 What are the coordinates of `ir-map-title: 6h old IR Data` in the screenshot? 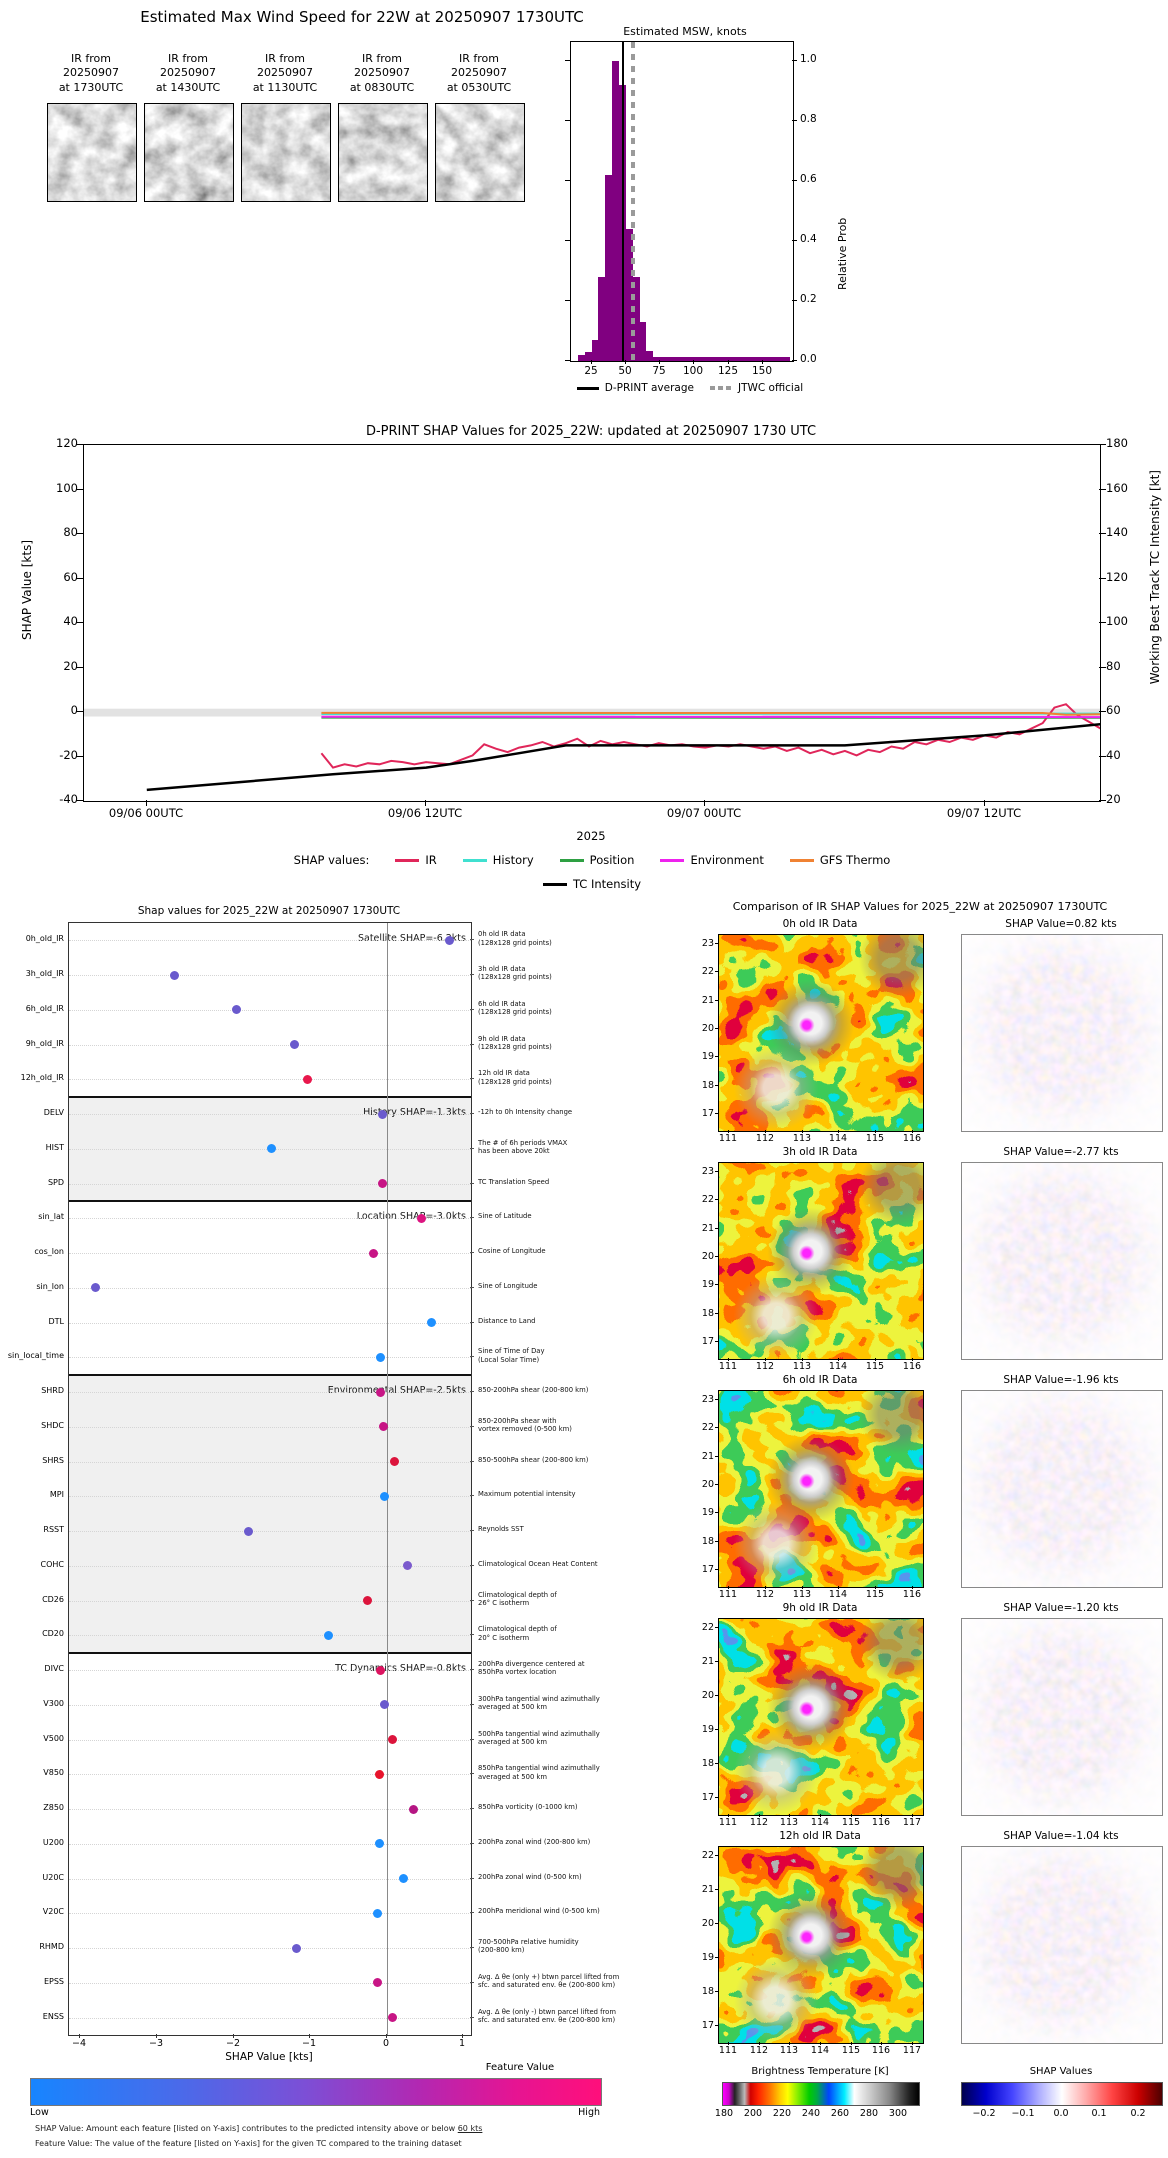 It's located at (820, 1380).